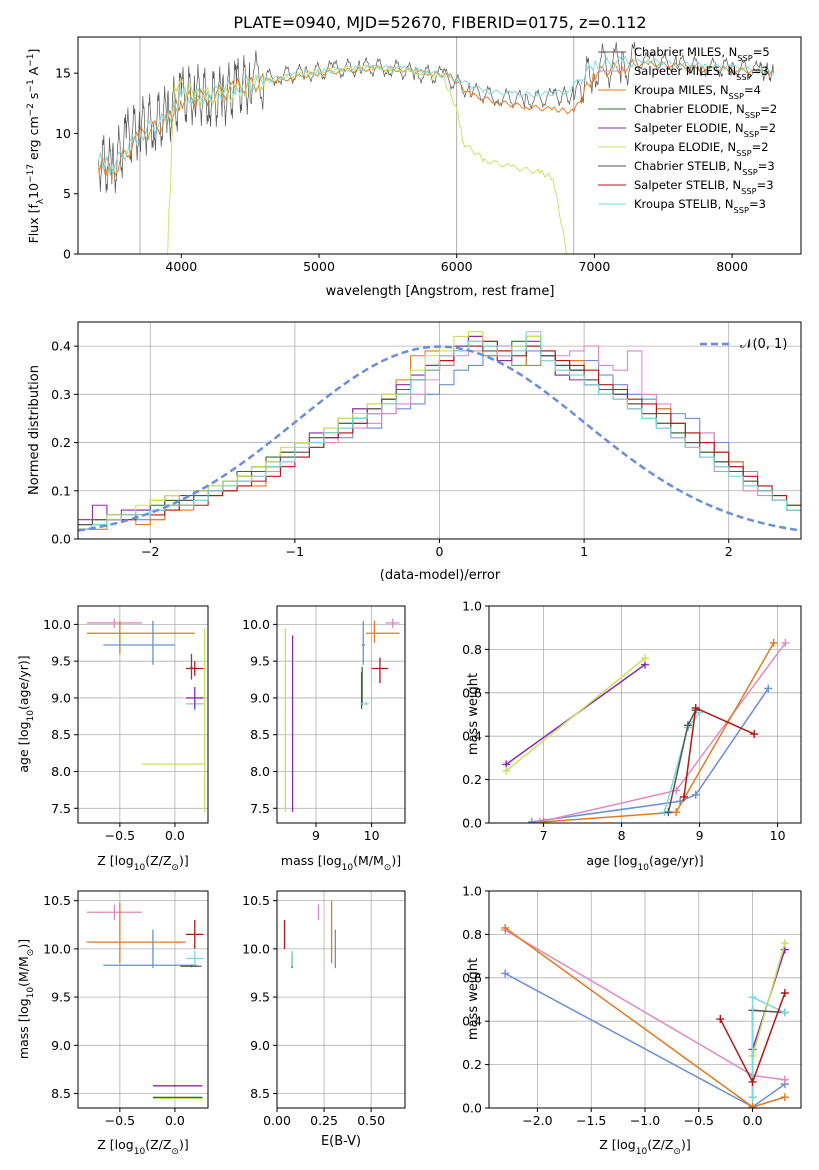  What do you see at coordinates (126, 1009) in the screenshot?
I see `axes: −0.5 0.0 8.5 9.0 9.5 10.0 10.5` at bounding box center [126, 1009].